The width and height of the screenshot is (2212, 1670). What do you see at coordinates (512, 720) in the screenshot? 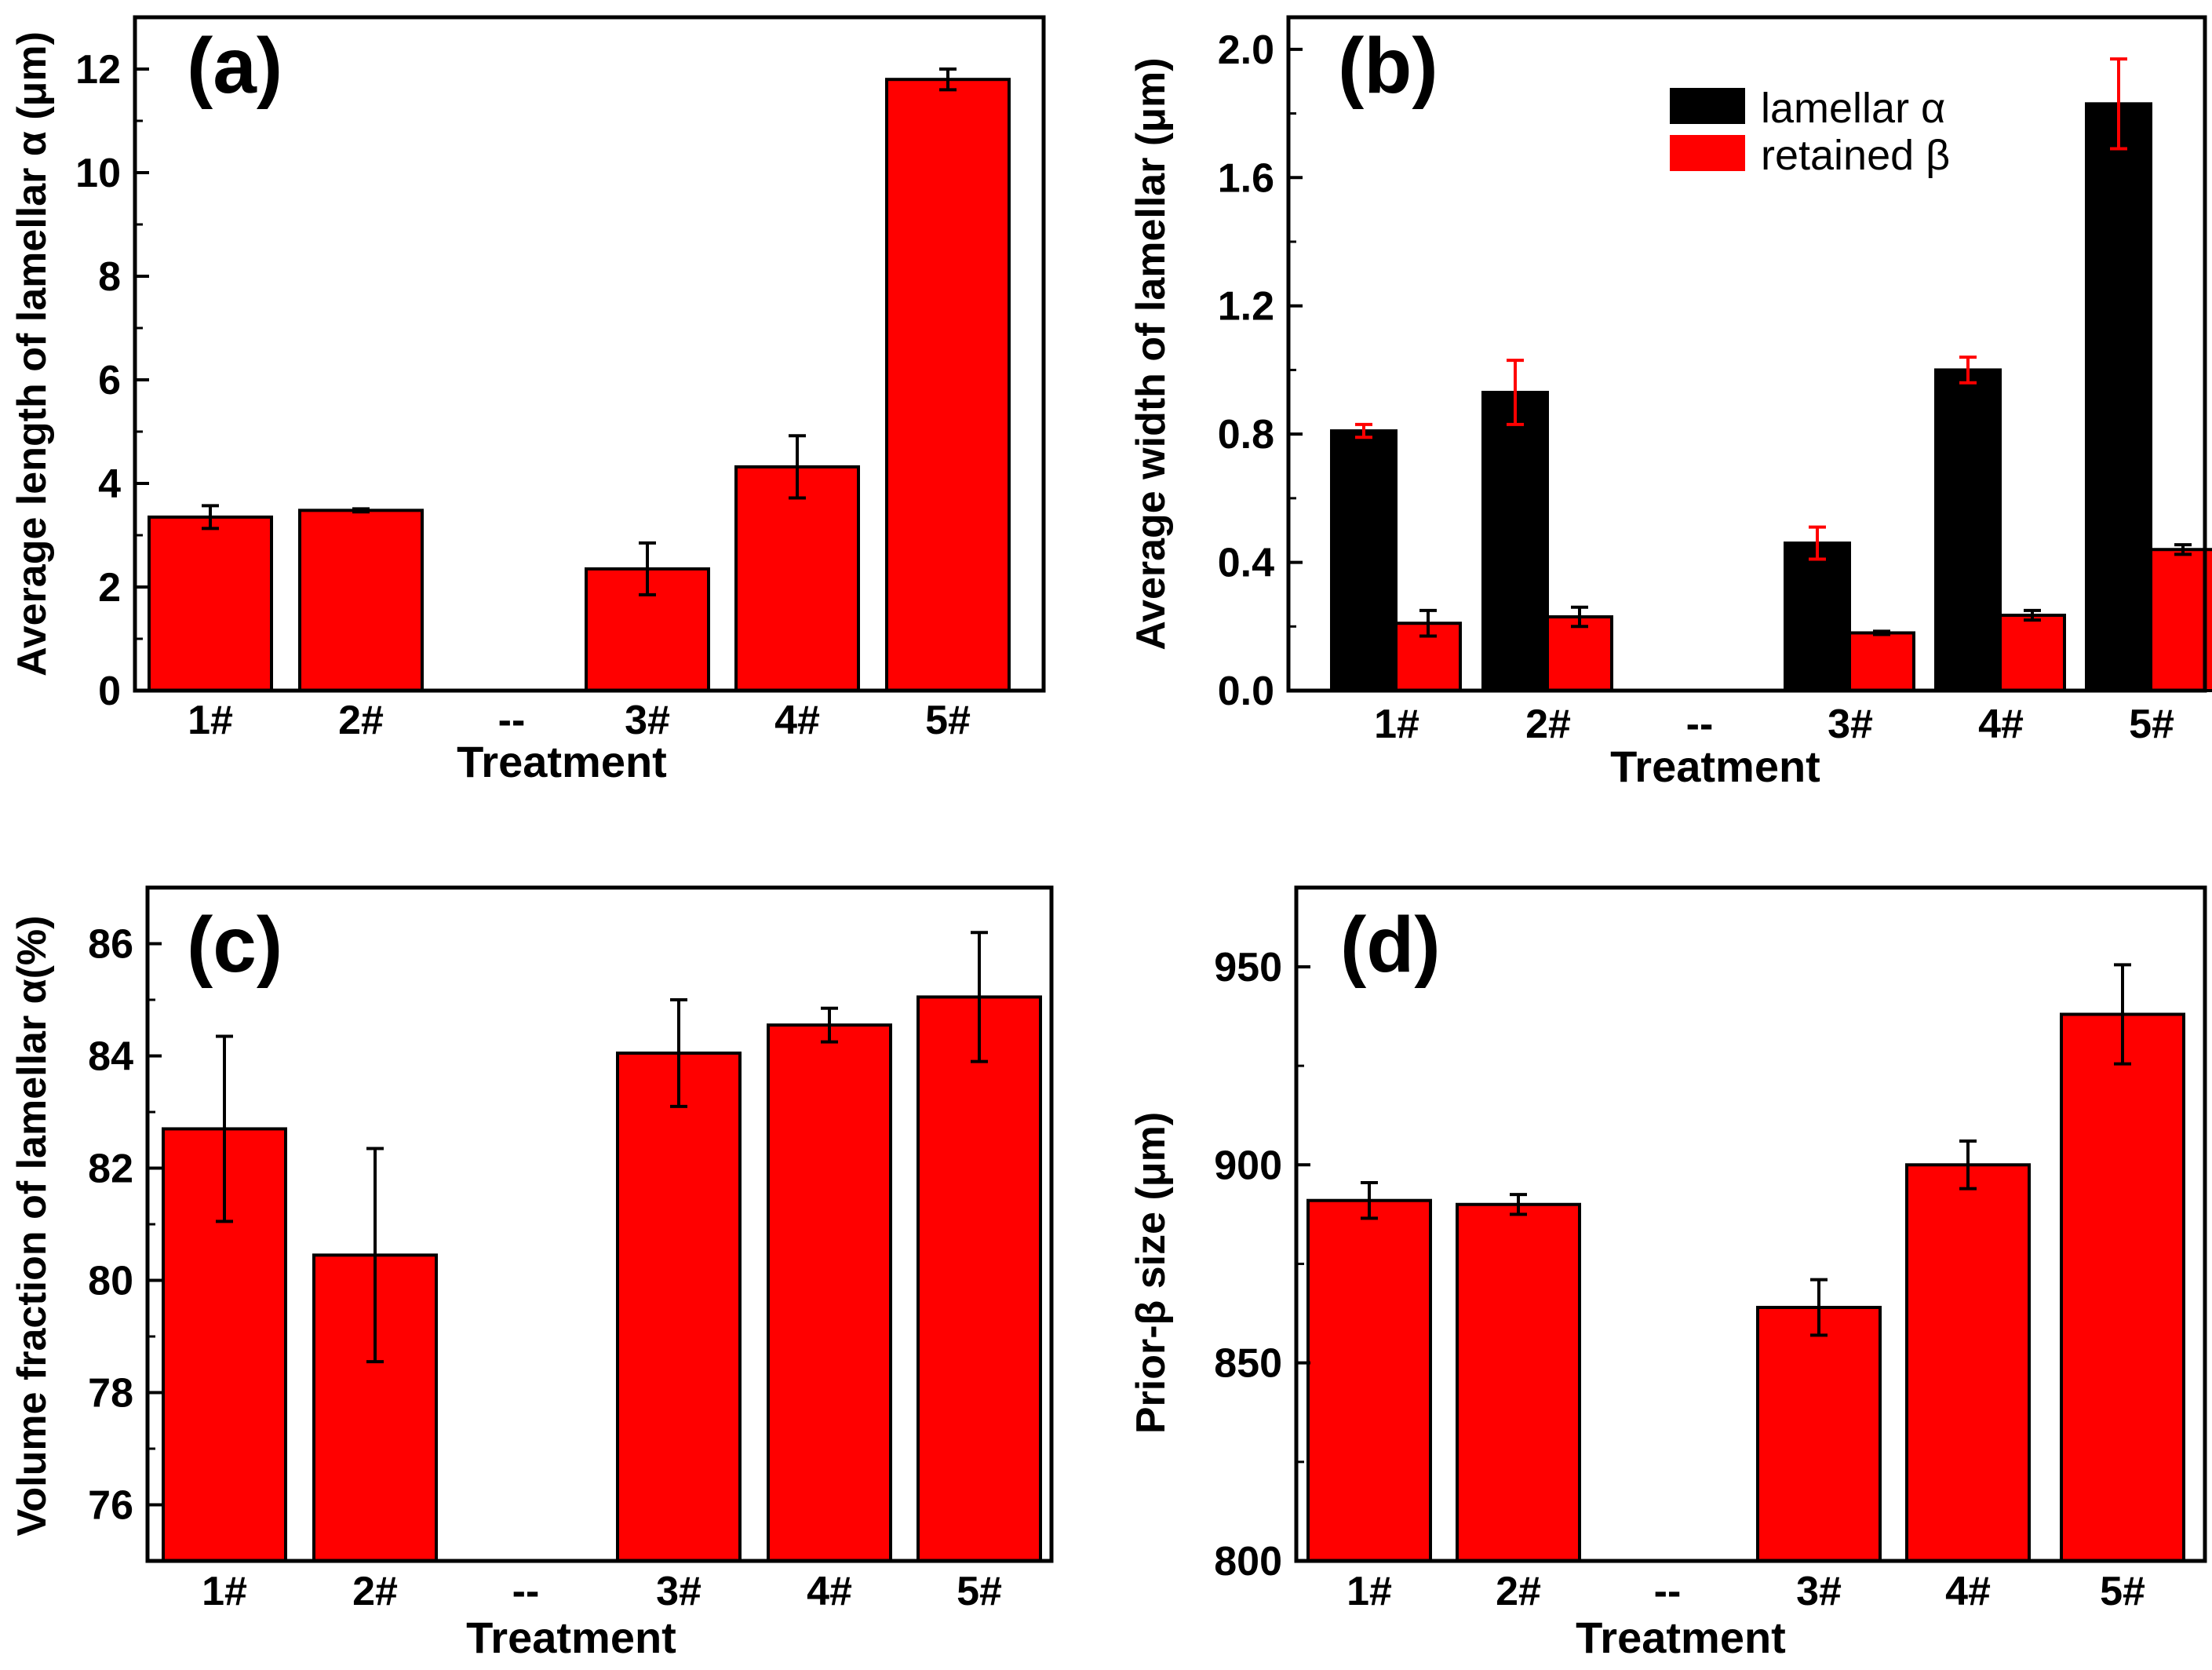
I see `panel-a-xtick-label-2: --` at bounding box center [512, 720].